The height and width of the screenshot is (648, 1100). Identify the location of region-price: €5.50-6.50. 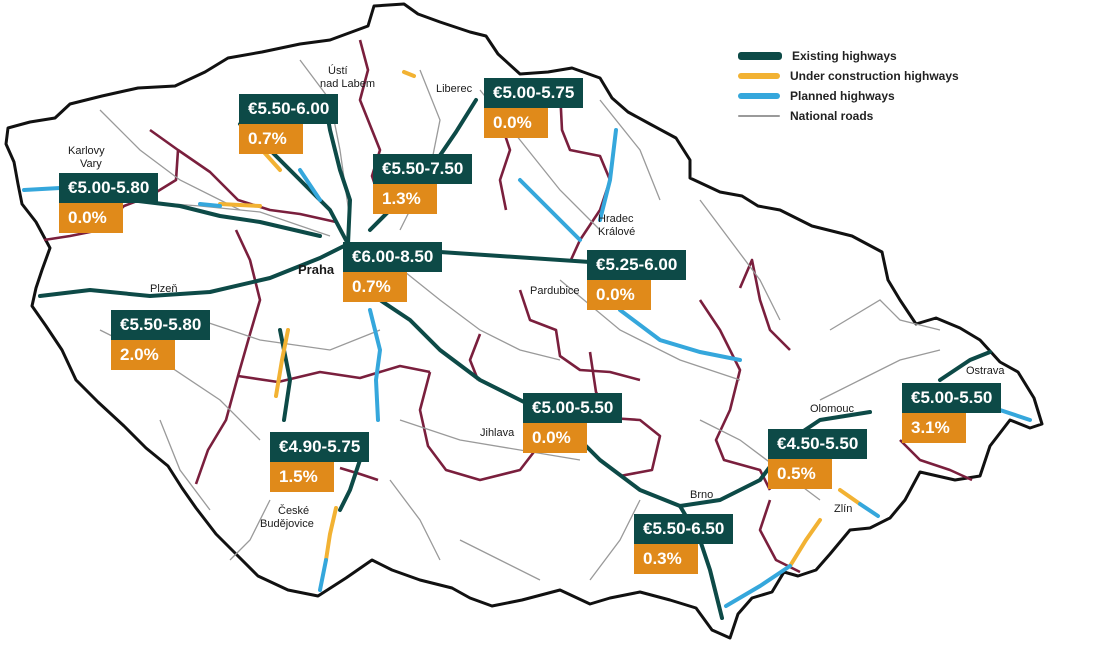
(684, 529).